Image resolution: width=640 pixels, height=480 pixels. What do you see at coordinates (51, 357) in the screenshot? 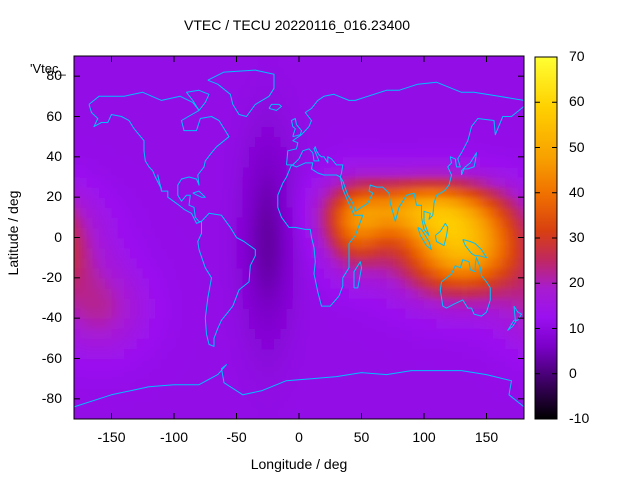
I see `y-tick-label: -60` at bounding box center [51, 357].